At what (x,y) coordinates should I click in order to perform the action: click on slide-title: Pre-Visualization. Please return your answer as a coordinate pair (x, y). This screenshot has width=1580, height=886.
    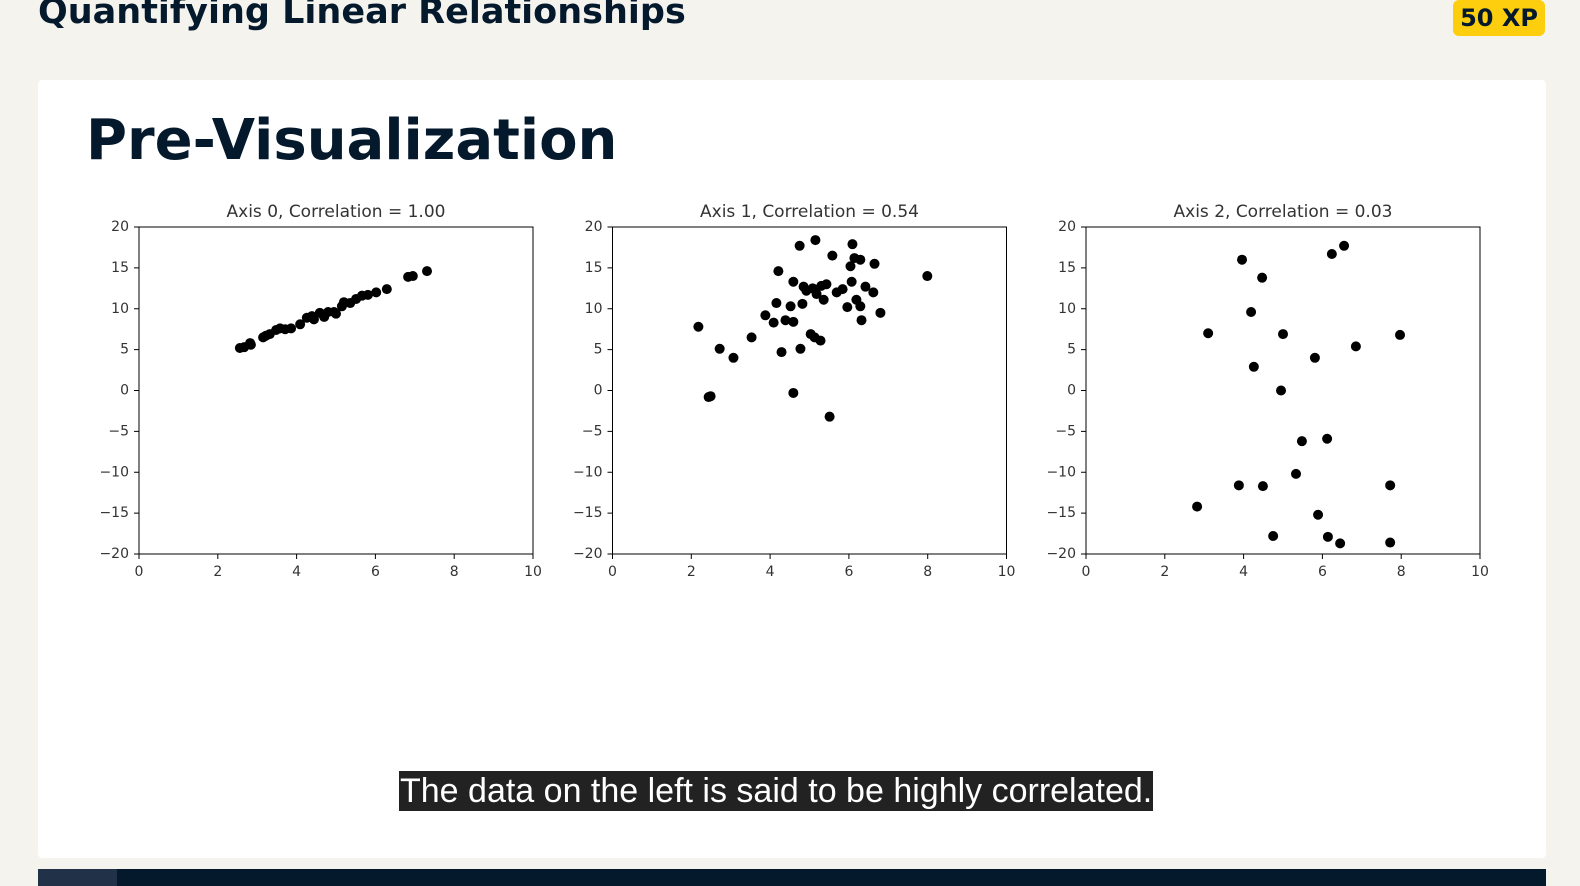
    Looking at the image, I should click on (352, 140).